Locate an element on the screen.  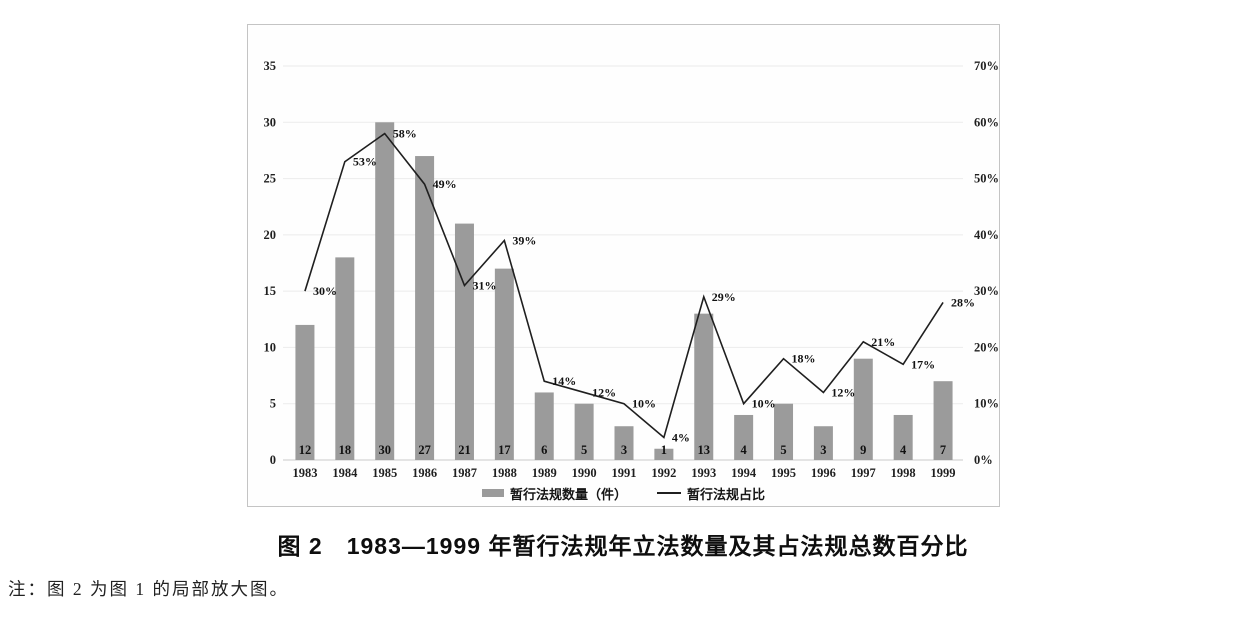
bar-value-1994: 4 is located at coordinates (744, 450).